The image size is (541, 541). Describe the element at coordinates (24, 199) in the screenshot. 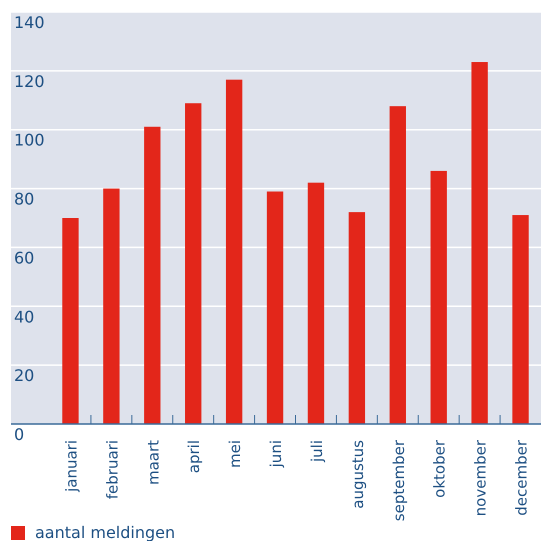

I see `y-tick-label: 80` at that location.